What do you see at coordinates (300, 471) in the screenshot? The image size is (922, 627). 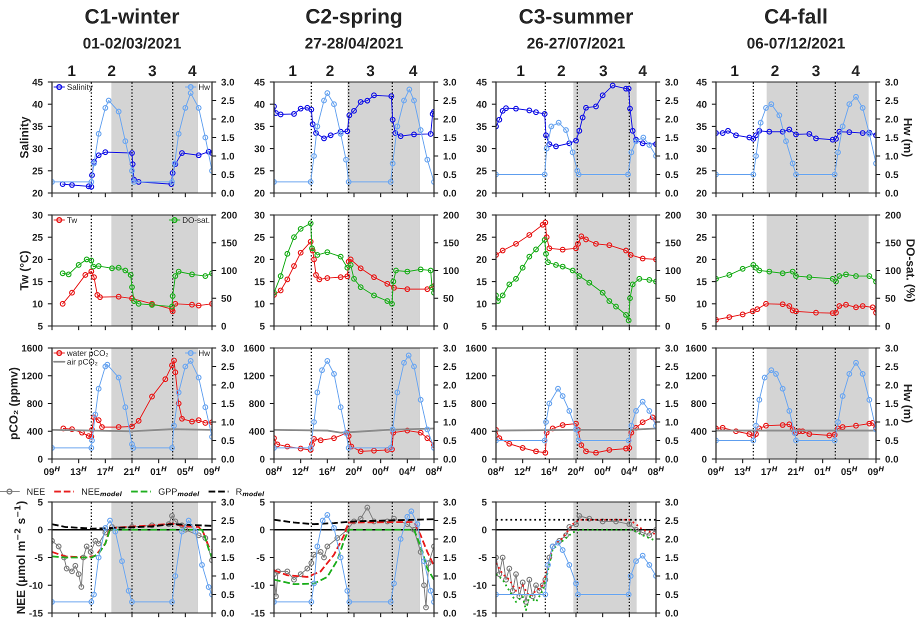 I see `x-tick-label: 12$^{H}$` at bounding box center [300, 471].